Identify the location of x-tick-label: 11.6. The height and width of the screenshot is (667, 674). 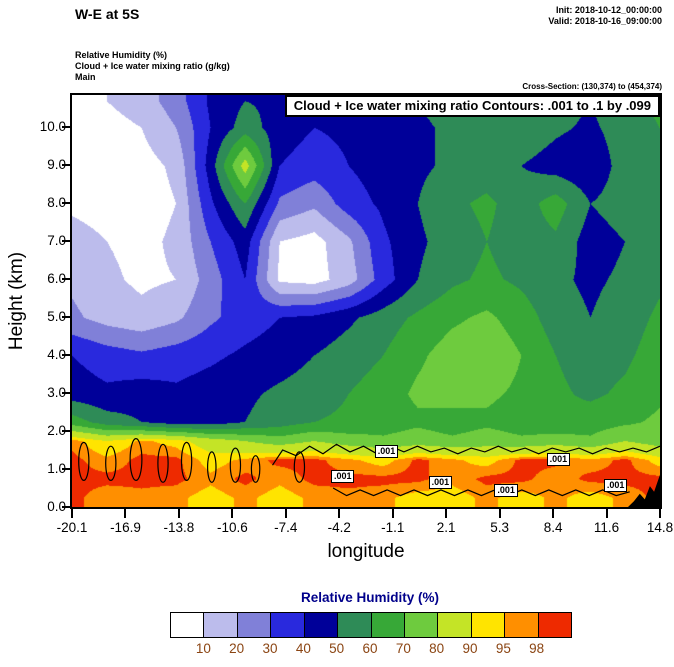
(606, 527).